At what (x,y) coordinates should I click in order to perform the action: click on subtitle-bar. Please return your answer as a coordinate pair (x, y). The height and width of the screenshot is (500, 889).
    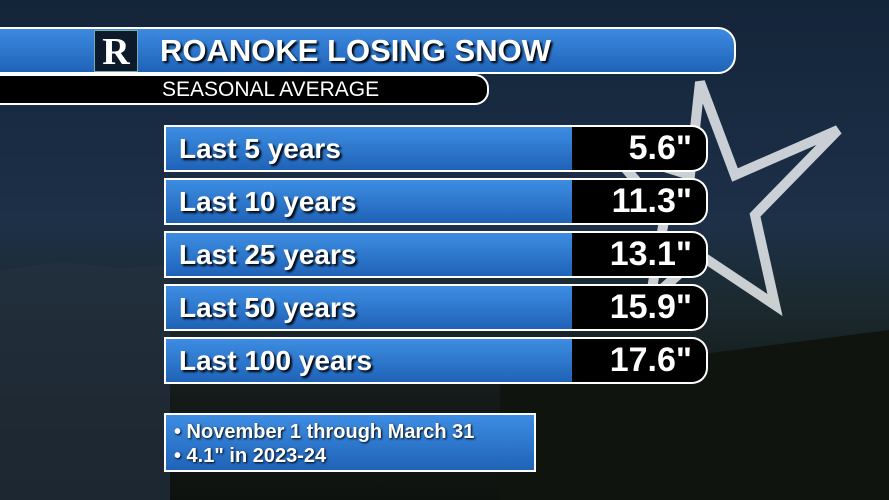
    Looking at the image, I should click on (244, 89).